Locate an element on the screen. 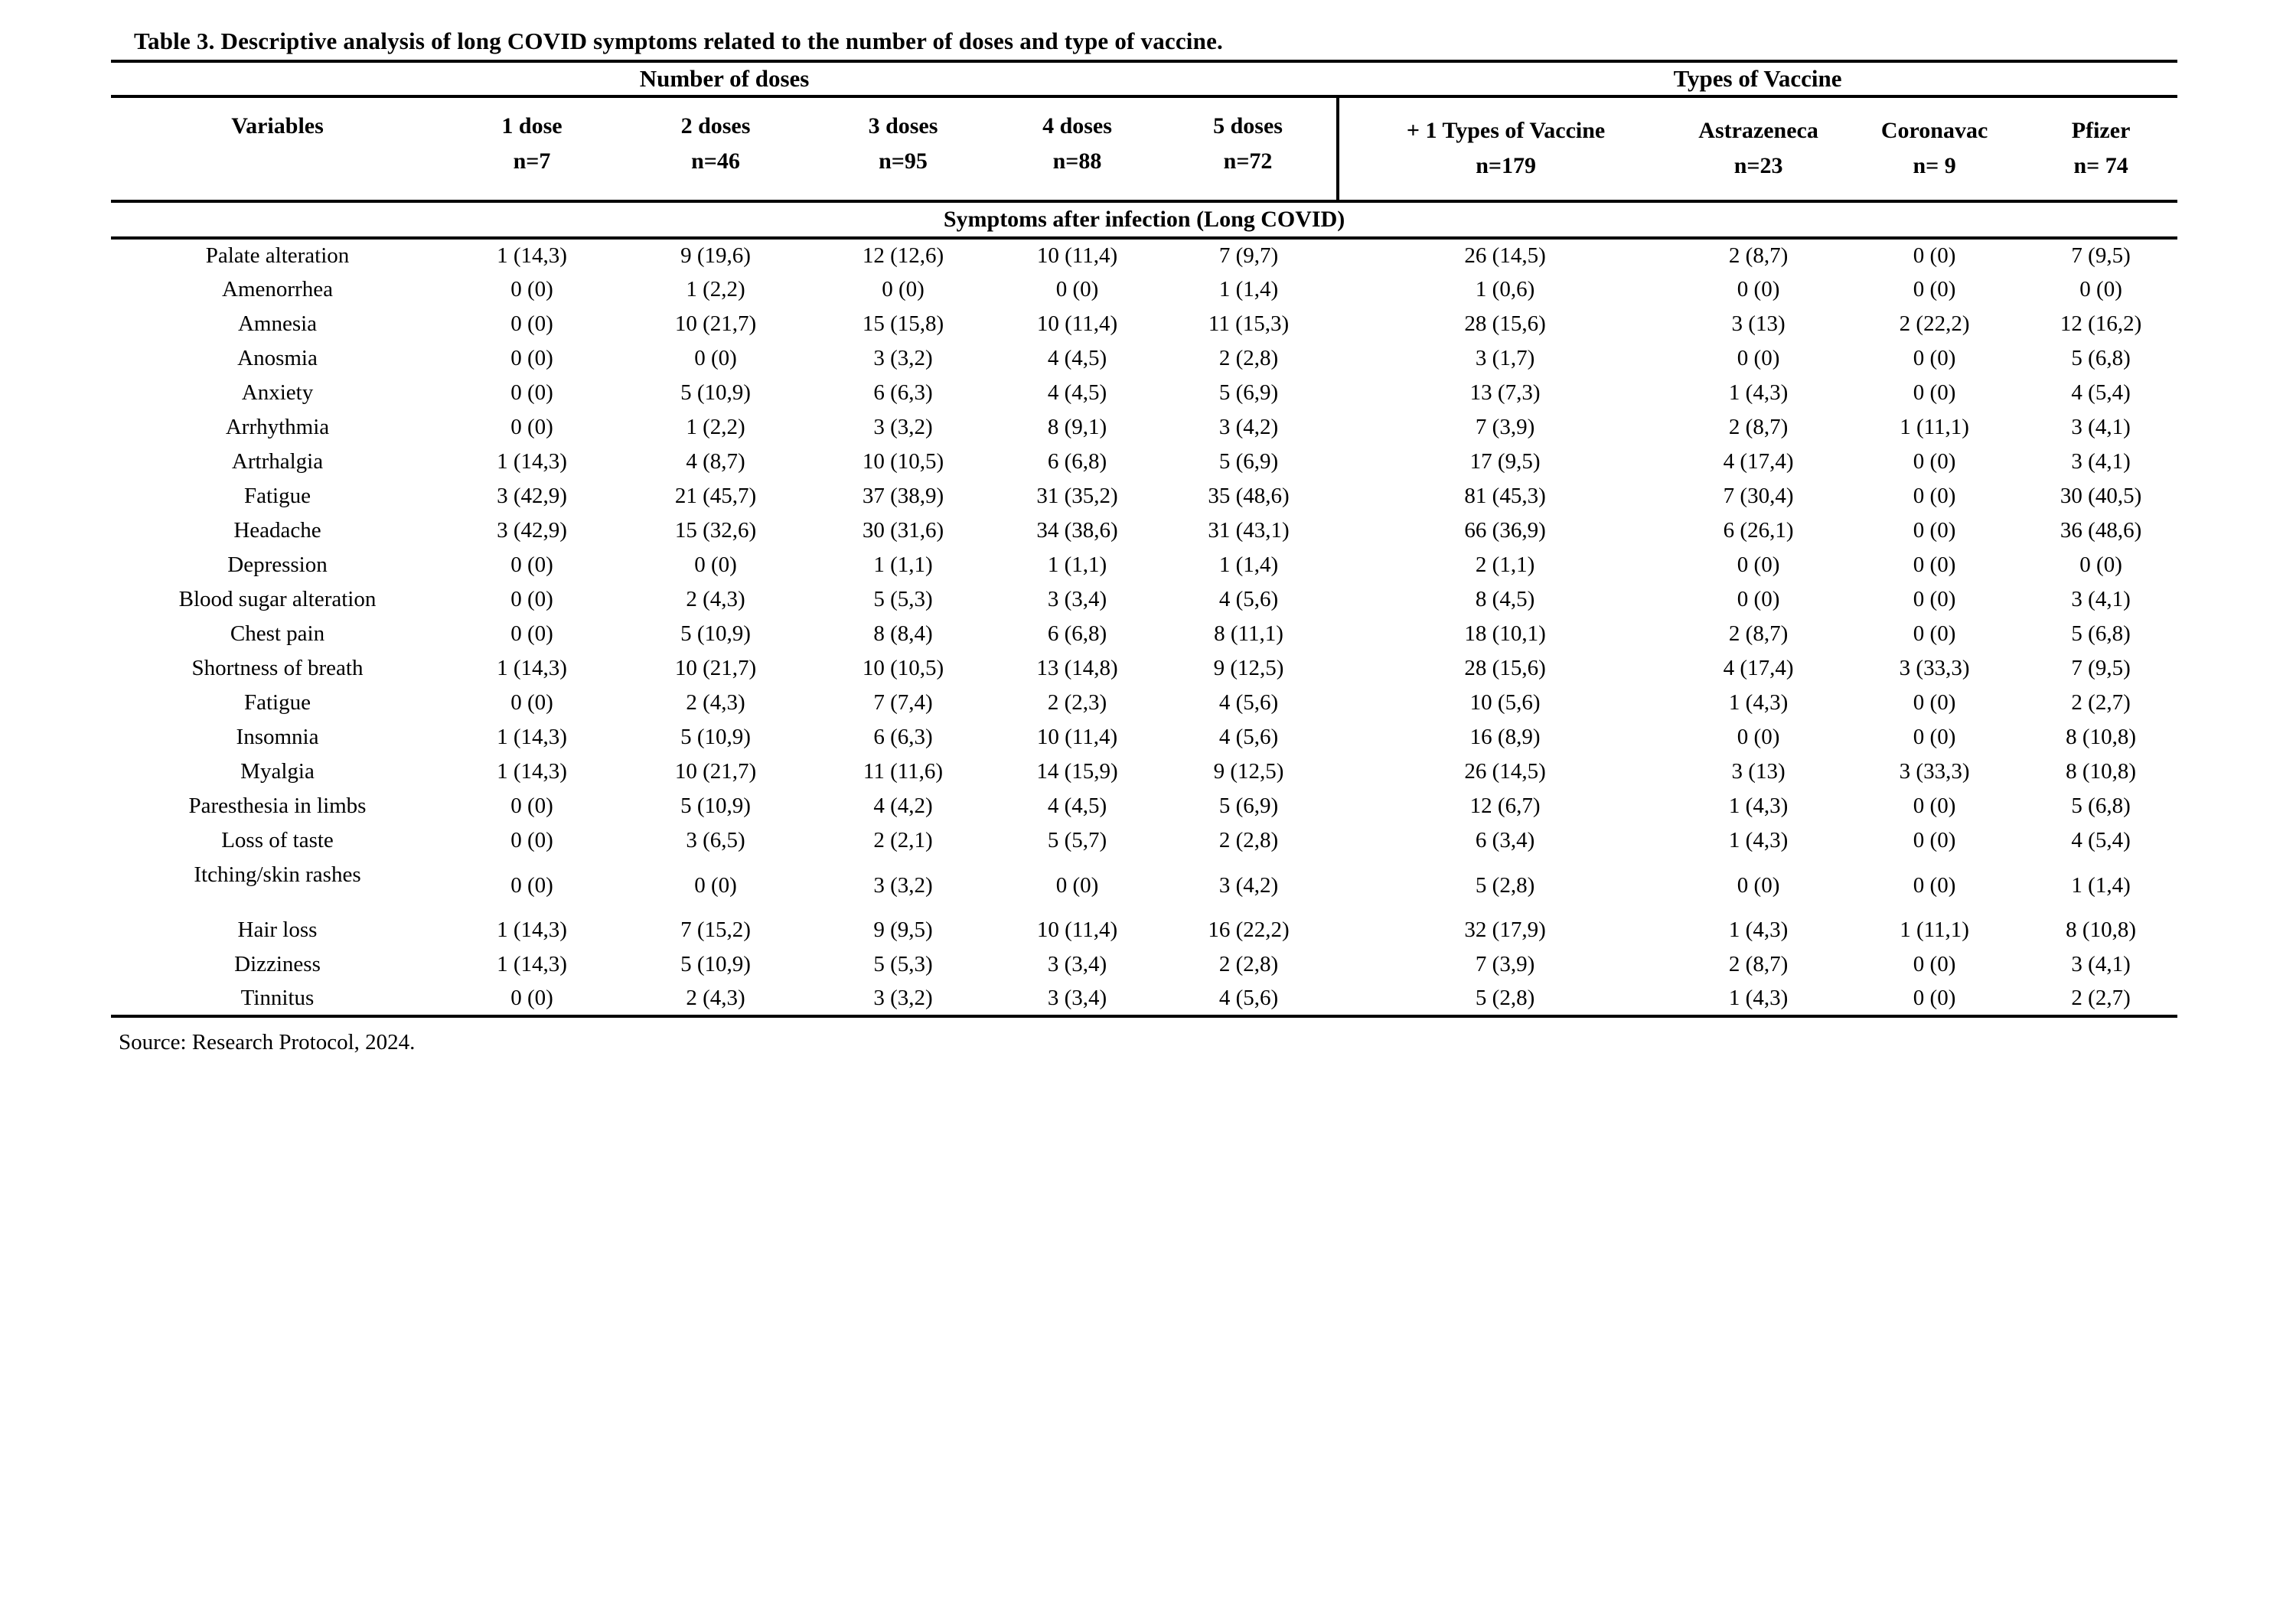 The height and width of the screenshot is (1607, 2296). row-label: Loss of taste is located at coordinates (277, 840).